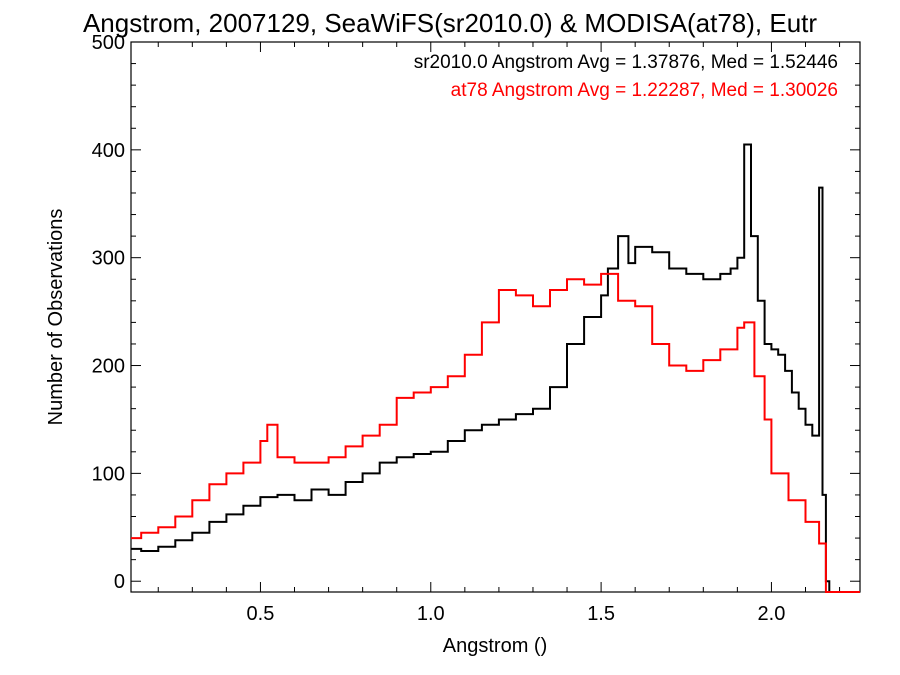  Describe the element at coordinates (772, 614) in the screenshot. I see `x-tick-label: 2.0` at that location.